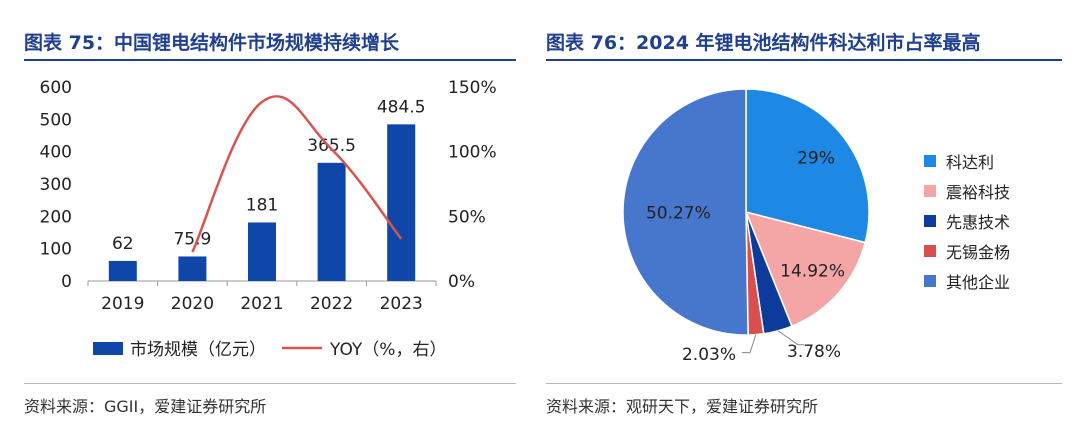  What do you see at coordinates (472, 88) in the screenshot?
I see `y-right-tick-label: 150%` at bounding box center [472, 88].